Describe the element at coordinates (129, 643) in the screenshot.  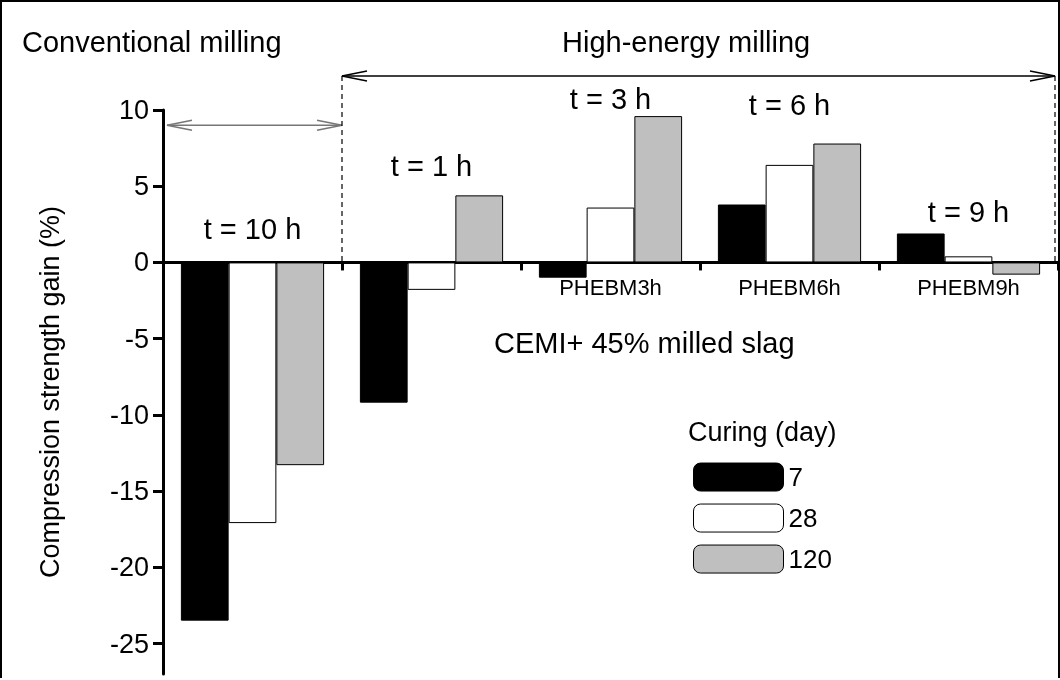
I see `y-tick-label: -25` at that location.